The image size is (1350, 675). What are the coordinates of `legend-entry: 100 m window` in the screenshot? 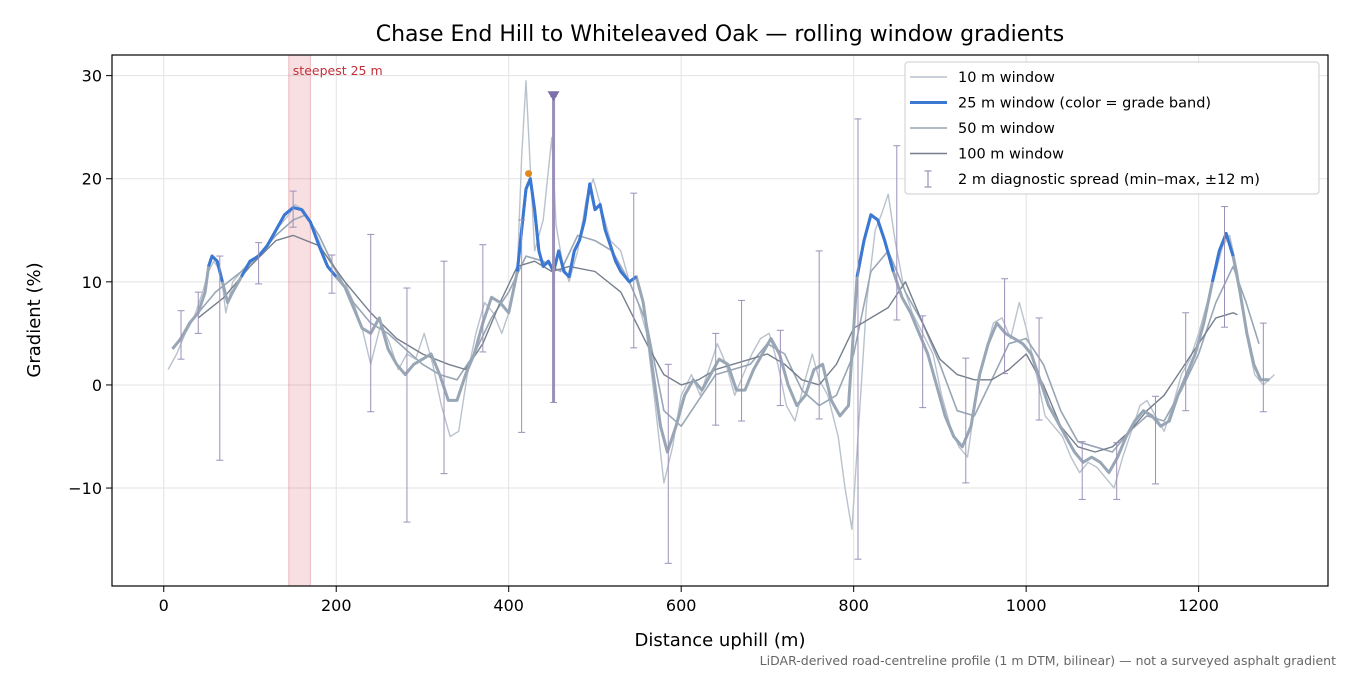 It's located at (987, 155).